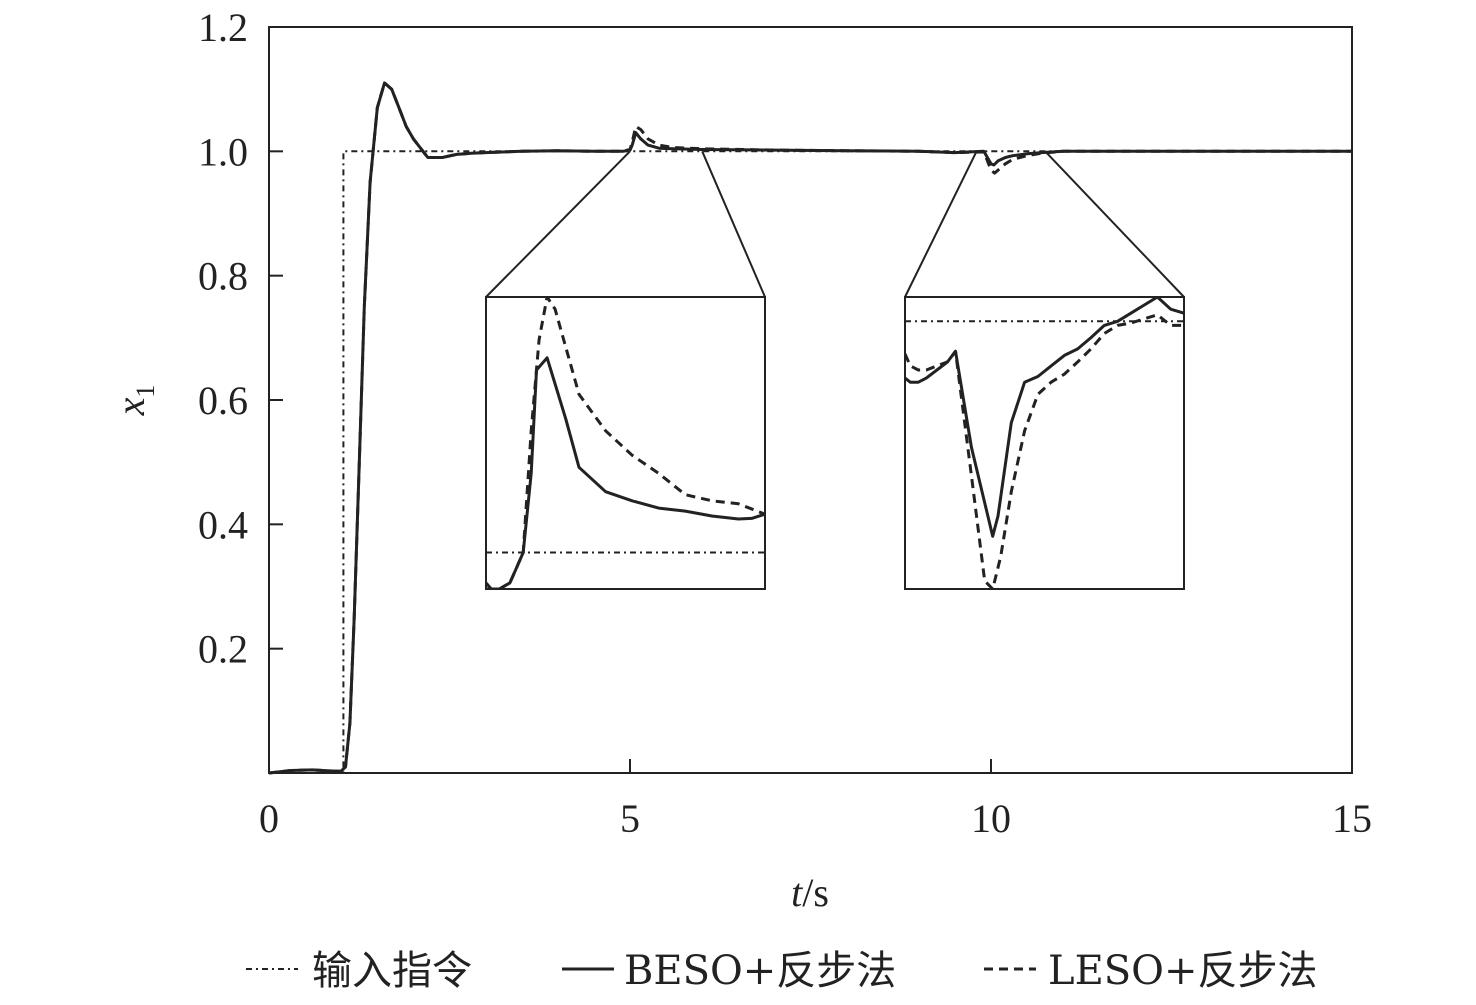 The width and height of the screenshot is (1476, 1005). What do you see at coordinates (835, 443) in the screenshot?
I see `inset-plots` at bounding box center [835, 443].